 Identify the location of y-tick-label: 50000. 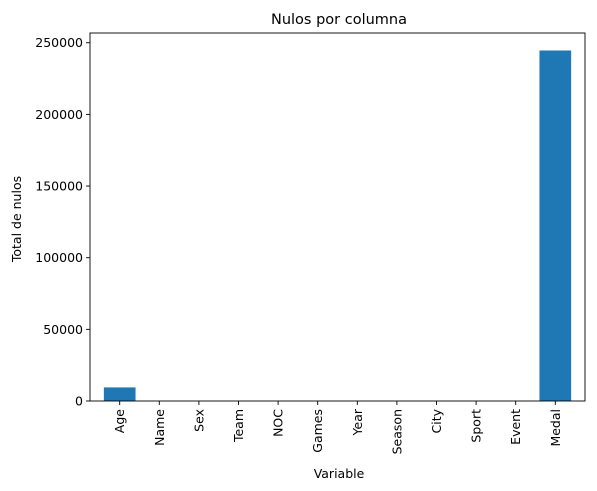
(63, 329).